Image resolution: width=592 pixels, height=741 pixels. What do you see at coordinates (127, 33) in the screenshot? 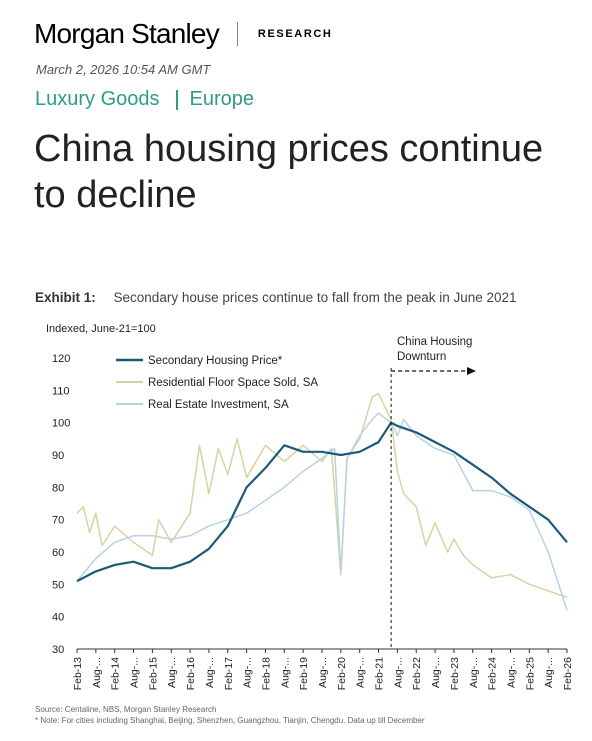
I see `brand-logo: Morgan Stanley` at bounding box center [127, 33].